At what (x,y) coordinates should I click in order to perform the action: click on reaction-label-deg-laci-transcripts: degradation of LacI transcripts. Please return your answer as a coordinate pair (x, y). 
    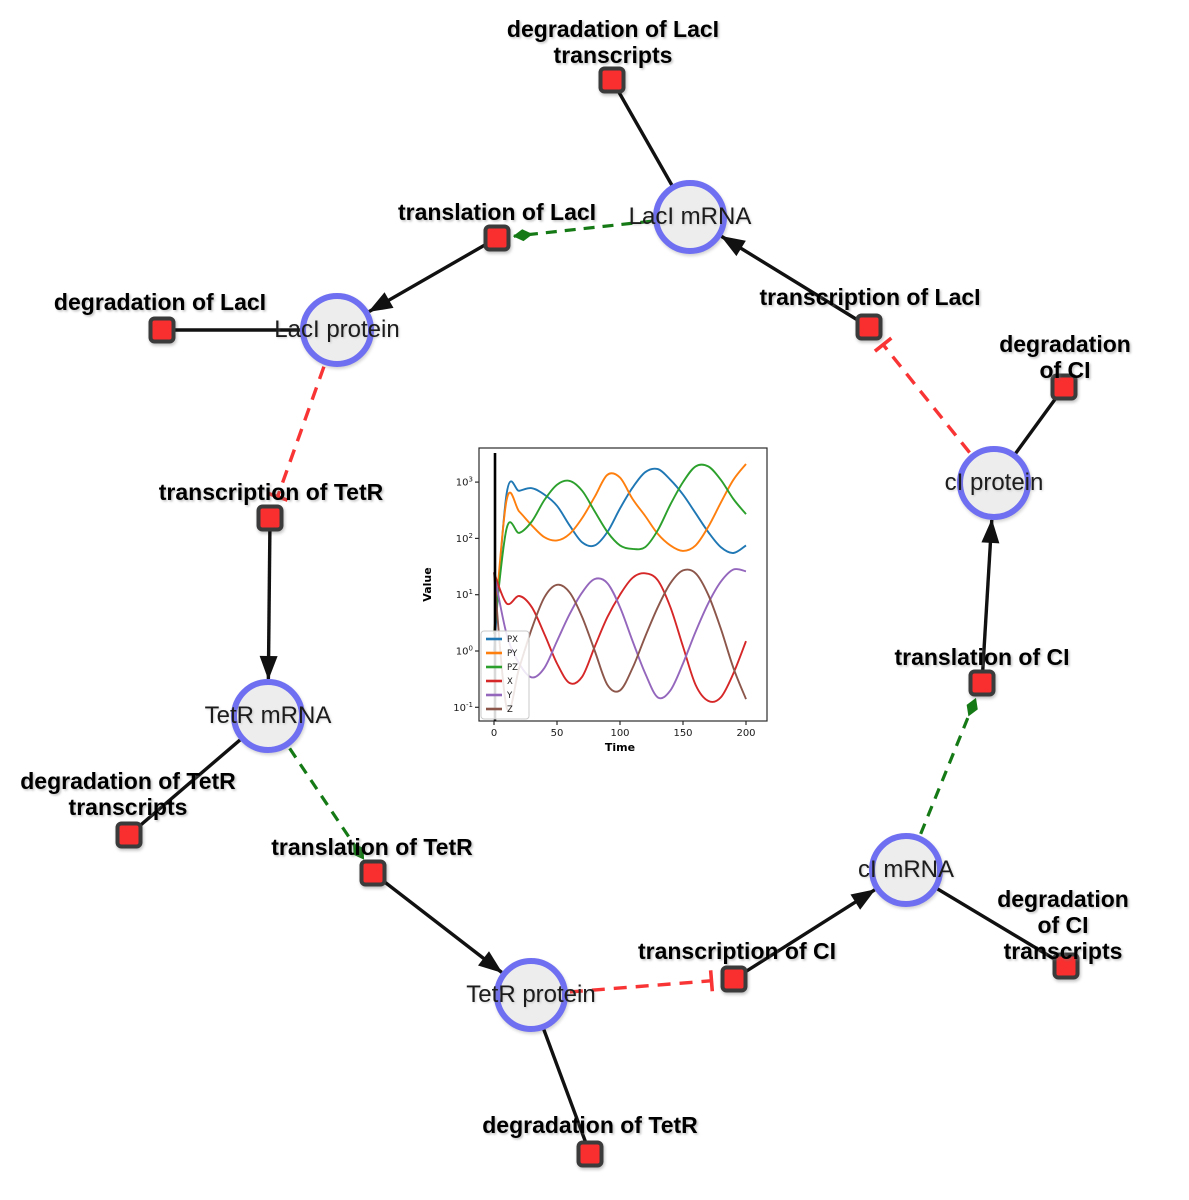
    Looking at the image, I should click on (613, 42).